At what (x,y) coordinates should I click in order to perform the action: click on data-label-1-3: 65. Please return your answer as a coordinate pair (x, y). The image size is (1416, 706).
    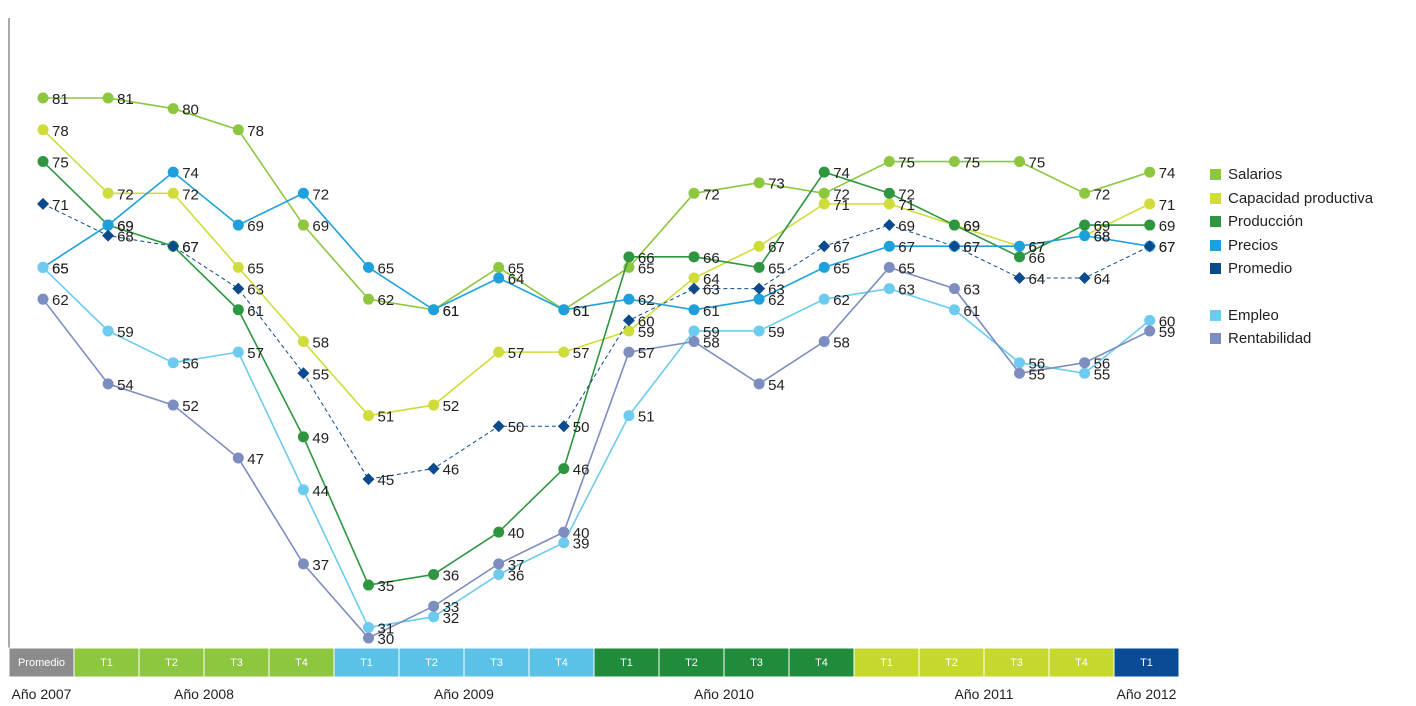
    Looking at the image, I should click on (255, 268).